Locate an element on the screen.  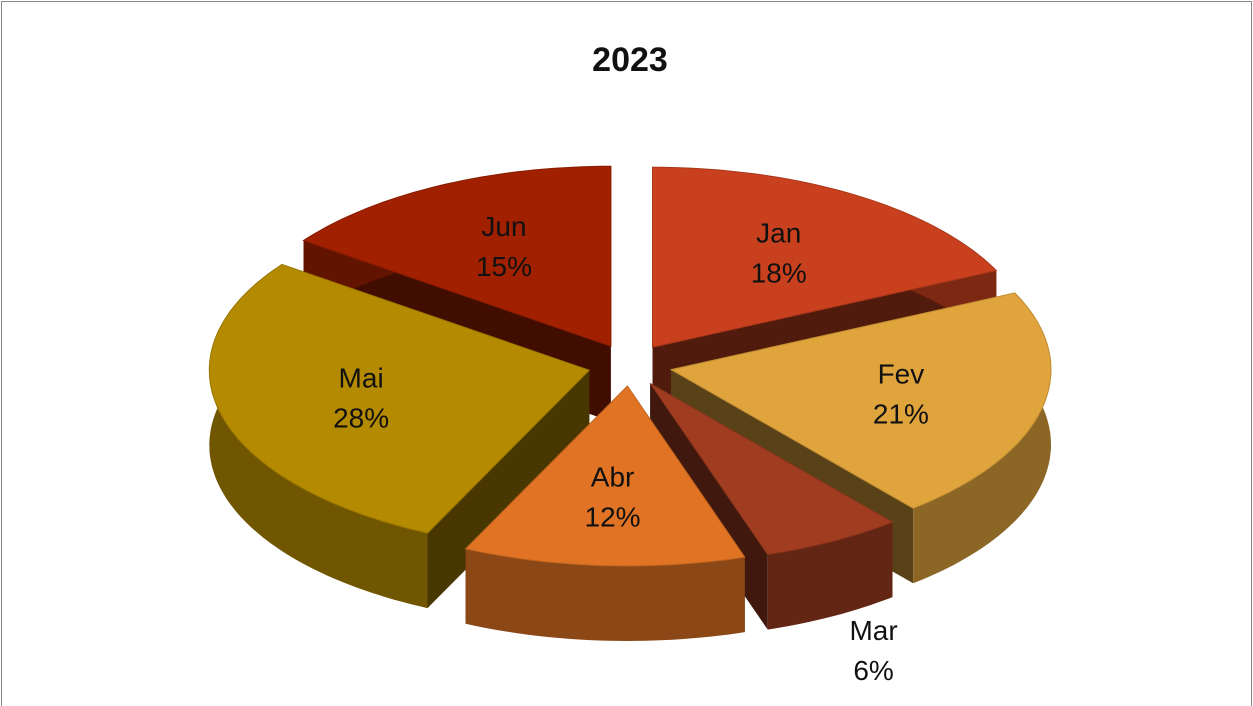
data-label: Jun is located at coordinates (503, 226).